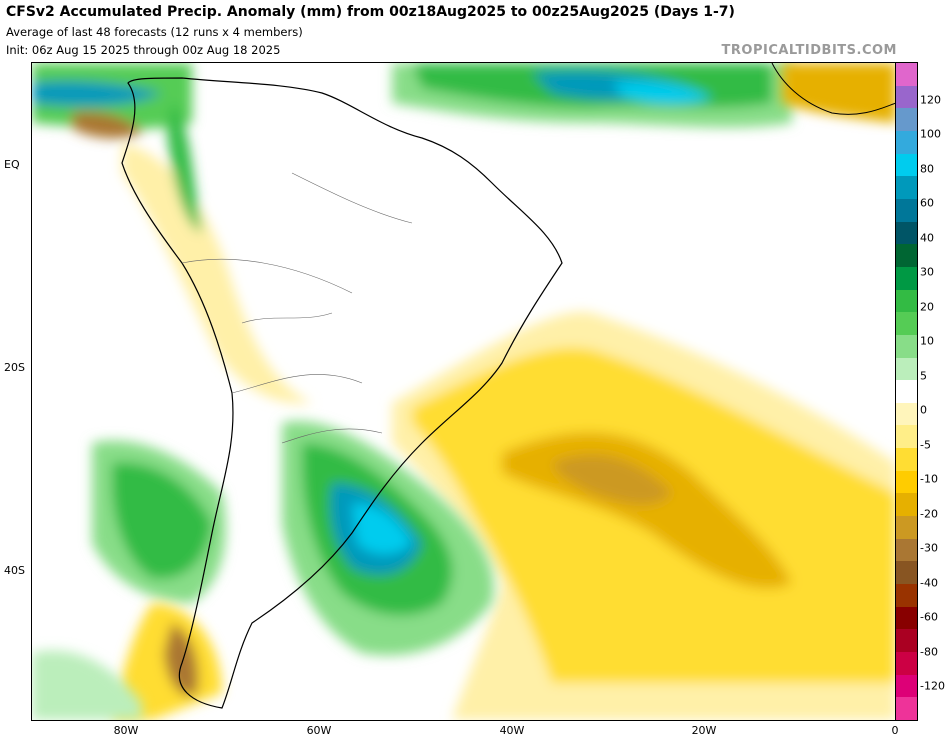  What do you see at coordinates (895, 730) in the screenshot?
I see `lon-label-0: 0` at bounding box center [895, 730].